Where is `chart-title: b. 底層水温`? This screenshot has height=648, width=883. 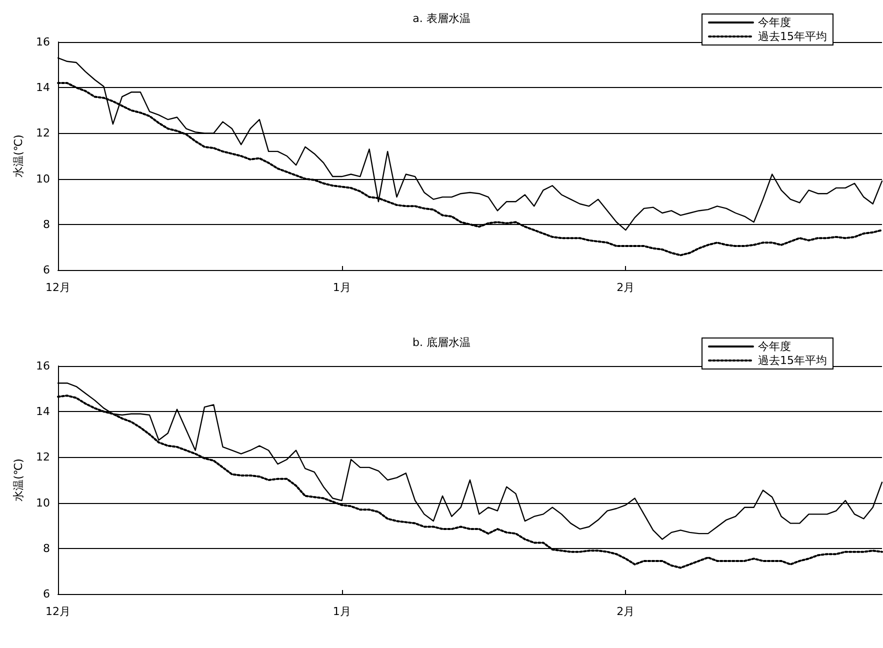 chart-title: b. 底層水温 is located at coordinates (441, 342).